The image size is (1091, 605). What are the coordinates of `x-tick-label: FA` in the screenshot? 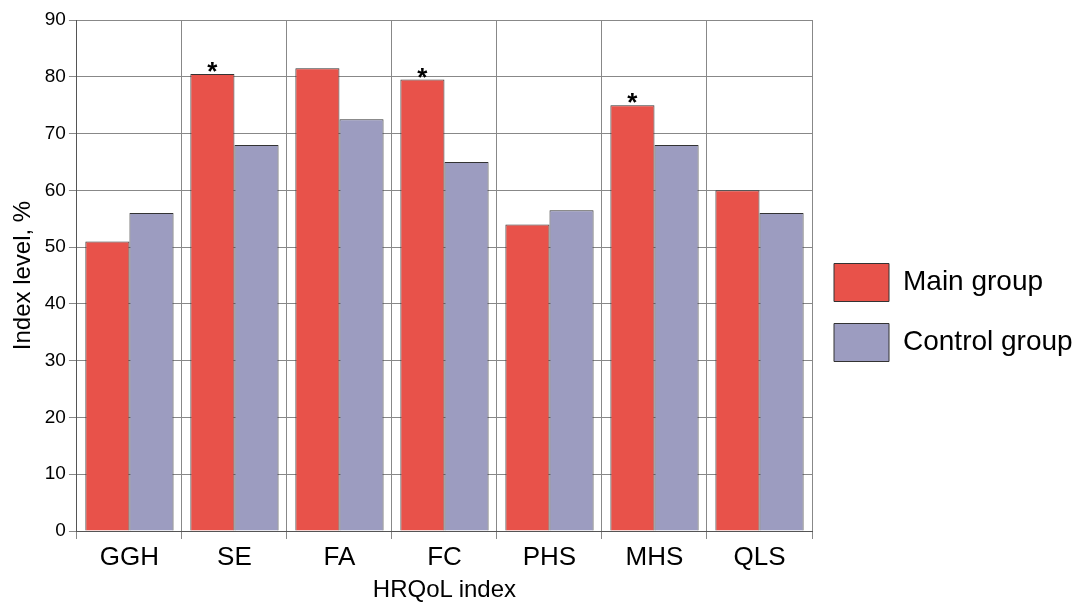 It's located at (340, 555).